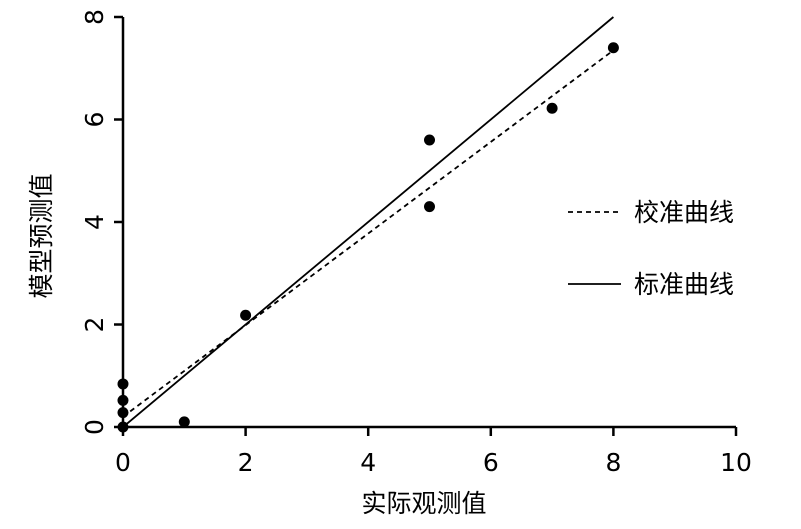 This screenshot has width=801, height=529. What do you see at coordinates (491, 462) in the screenshot?
I see `x-tick-label: 6` at bounding box center [491, 462].